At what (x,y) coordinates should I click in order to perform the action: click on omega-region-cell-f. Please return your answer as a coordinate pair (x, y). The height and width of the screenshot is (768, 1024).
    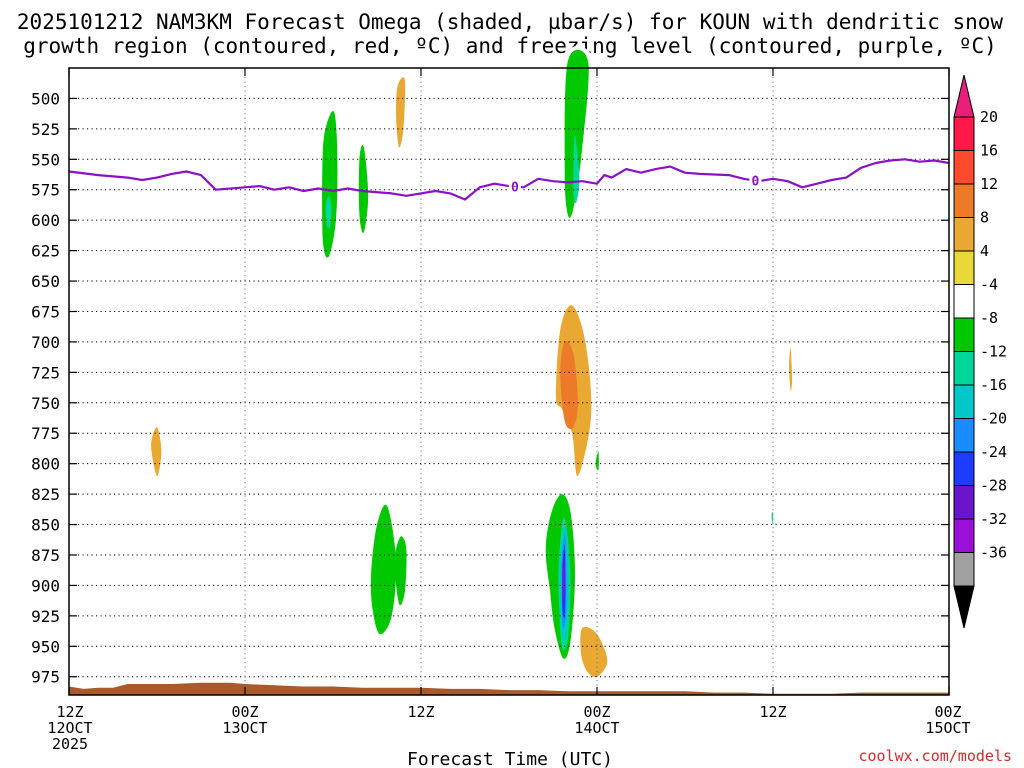
    Looking at the image, I should click on (607, 129).